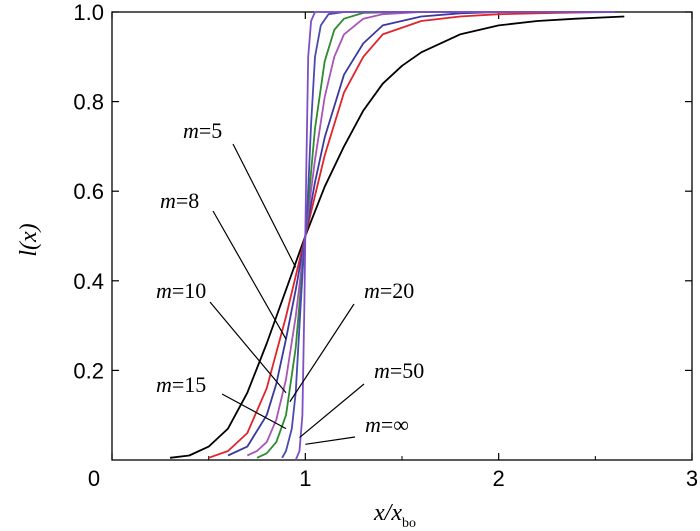  Describe the element at coordinates (94, 478) in the screenshot. I see `x-tick-label: 0` at that location.